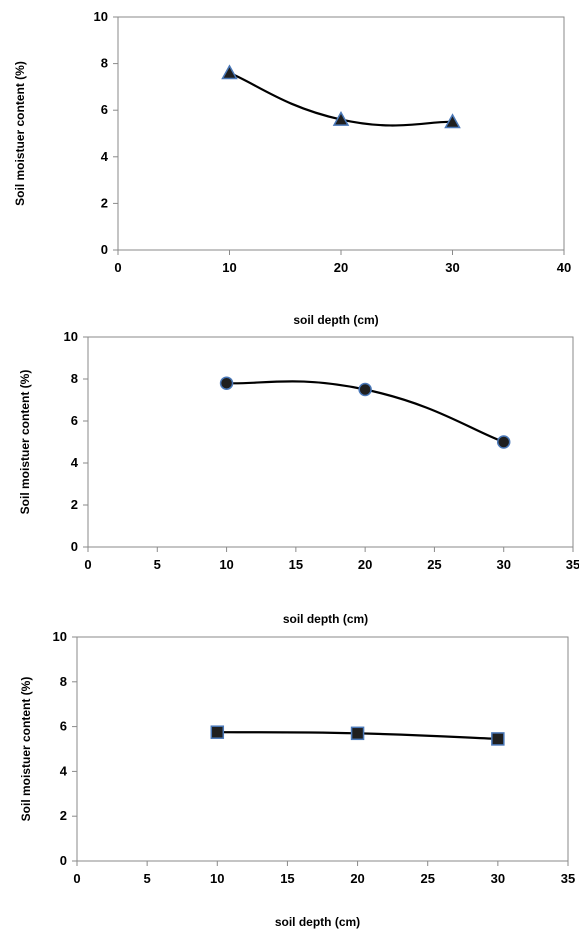  What do you see at coordinates (564, 267) in the screenshot?
I see `x-tick-label: 40` at bounding box center [564, 267].